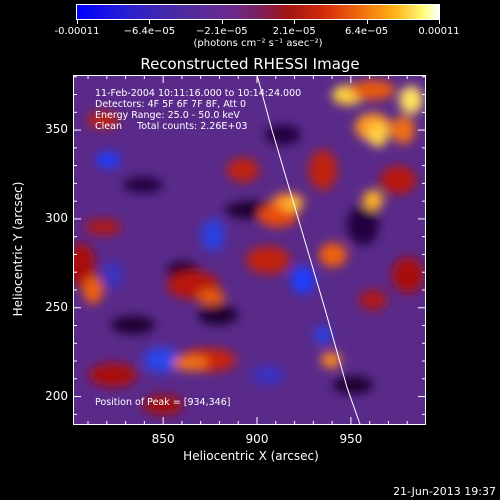 The image size is (500, 500). Describe the element at coordinates (294, 31) in the screenshot. I see `colorbar-tick-label: 2.1e−05` at that location.